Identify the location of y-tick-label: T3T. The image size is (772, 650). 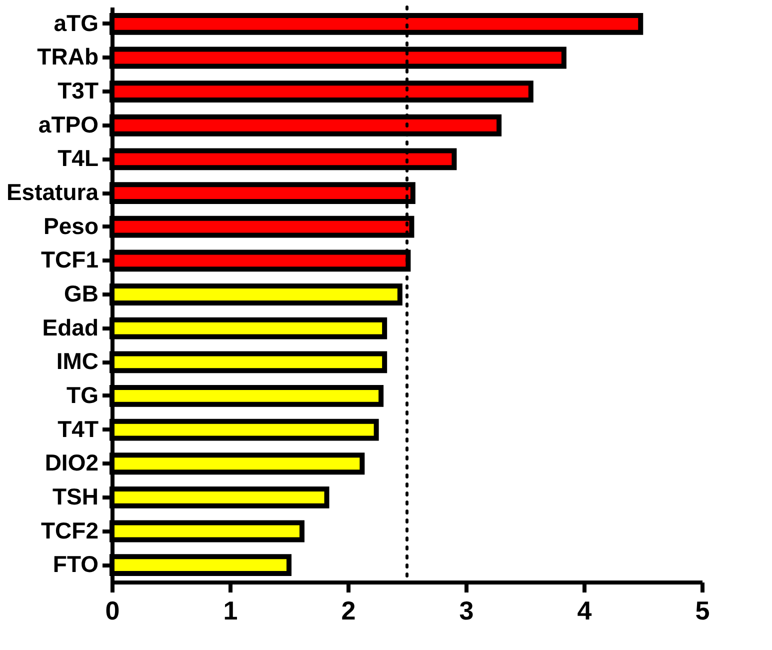
(78, 91).